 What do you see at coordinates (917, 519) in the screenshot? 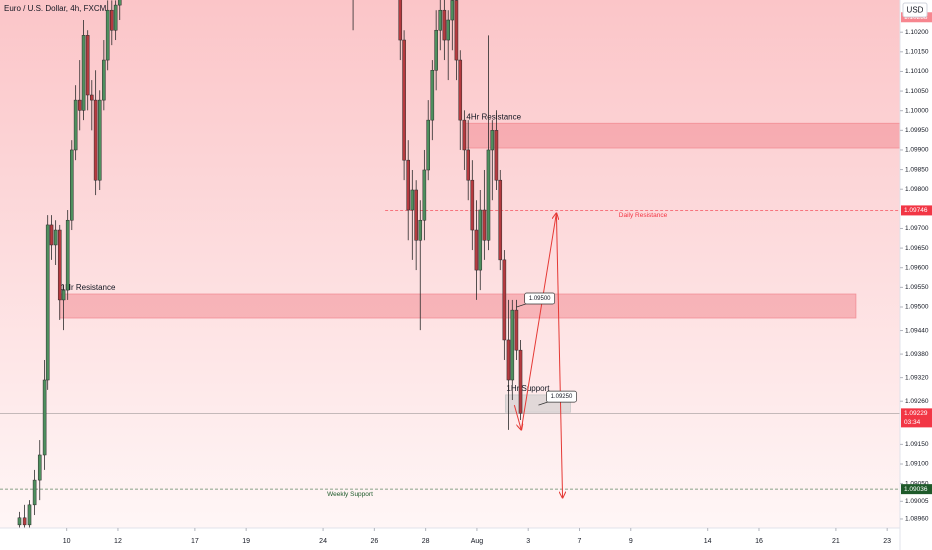
I see `y-tick-label: 1.08960` at bounding box center [917, 519].